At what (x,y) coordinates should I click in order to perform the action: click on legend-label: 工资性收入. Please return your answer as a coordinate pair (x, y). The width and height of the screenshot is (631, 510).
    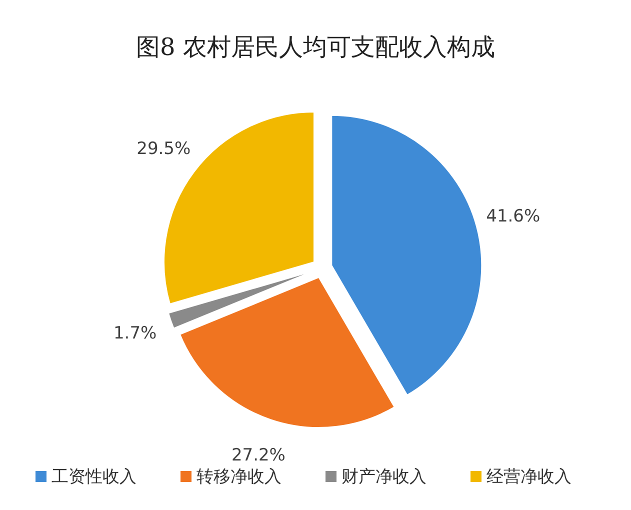
    Looking at the image, I should click on (94, 477).